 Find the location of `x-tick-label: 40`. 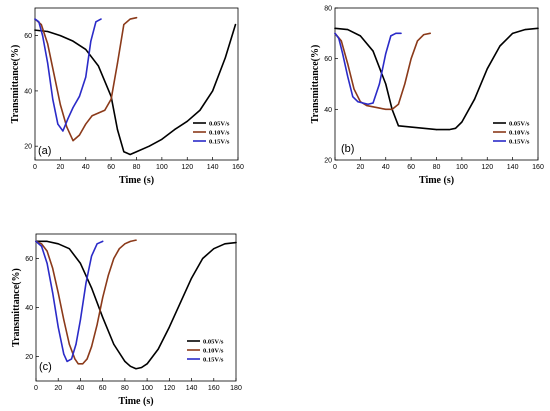

x-tick-label: 40 is located at coordinates (81, 388).